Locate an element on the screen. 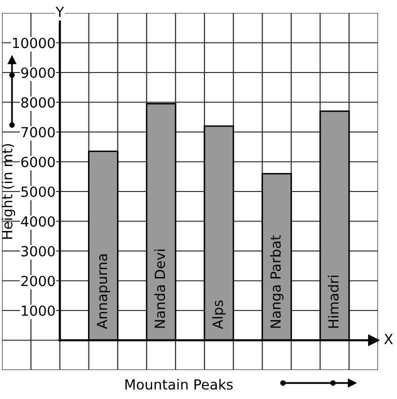 Image resolution: width=397 pixels, height=399 pixels. y-tick-label: 6000 is located at coordinates (38, 162).